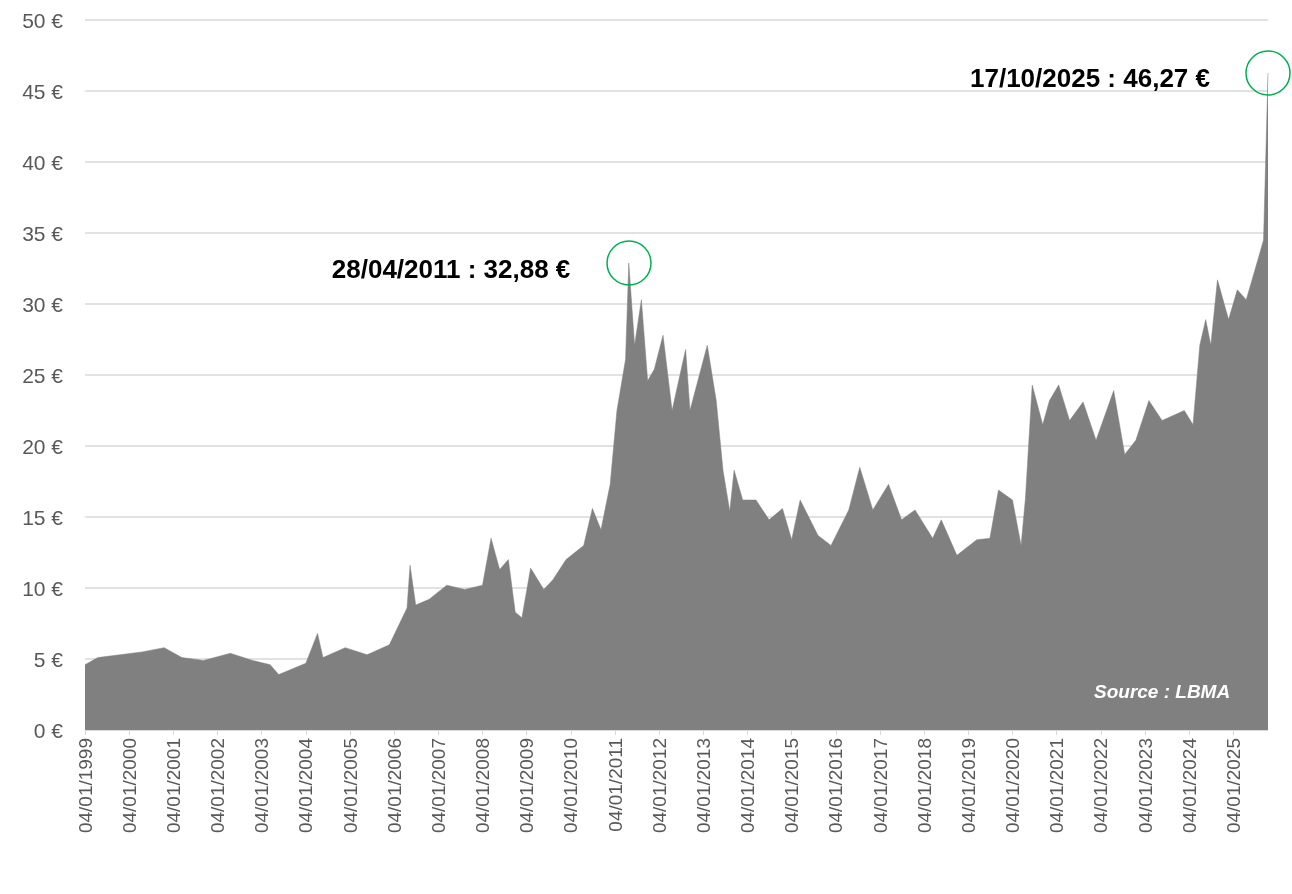 The height and width of the screenshot is (894, 1292). Describe the element at coordinates (129, 786) in the screenshot. I see `x-tick-label: 04/01/2000` at that location.